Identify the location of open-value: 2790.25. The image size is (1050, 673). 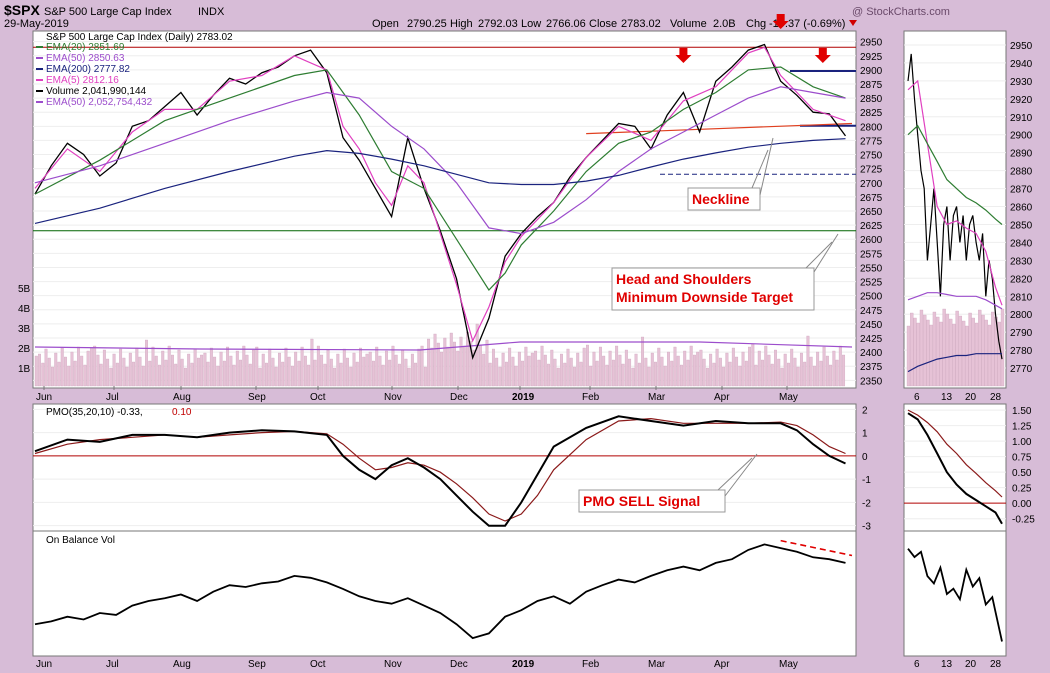
(427, 24).